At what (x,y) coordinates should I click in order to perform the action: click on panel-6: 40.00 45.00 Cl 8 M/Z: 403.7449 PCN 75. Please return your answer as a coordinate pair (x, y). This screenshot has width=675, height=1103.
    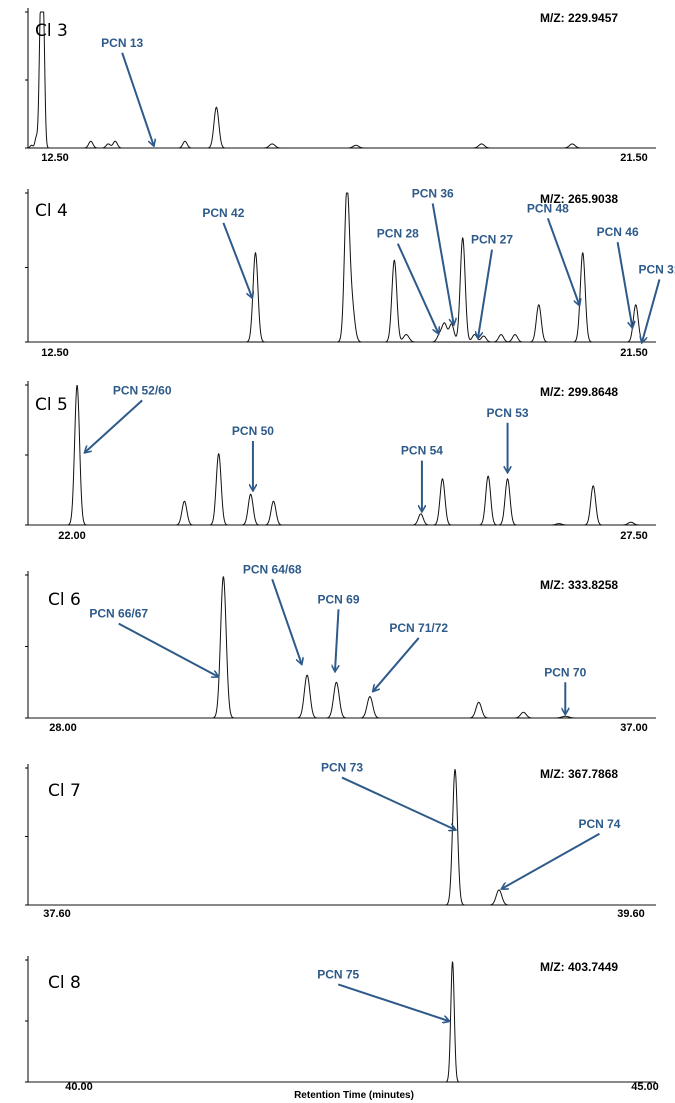
    Looking at the image, I should click on (342, 1024).